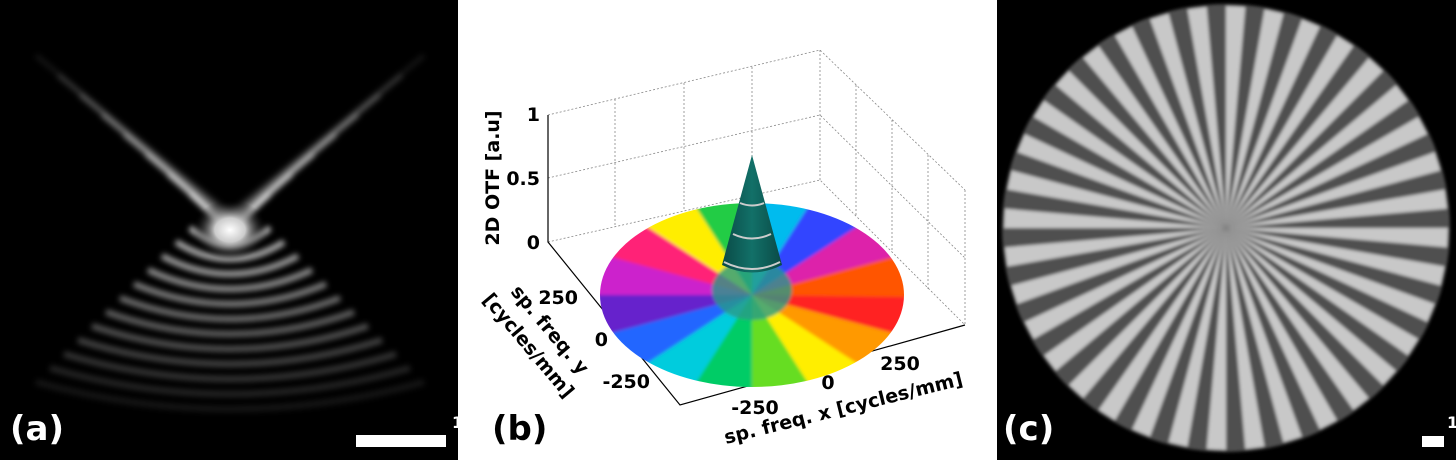 This screenshot has height=464, width=1456. Describe the element at coordinates (493, 177) in the screenshot. I see `z-axis-label: 2D OTF [a.u]` at that location.